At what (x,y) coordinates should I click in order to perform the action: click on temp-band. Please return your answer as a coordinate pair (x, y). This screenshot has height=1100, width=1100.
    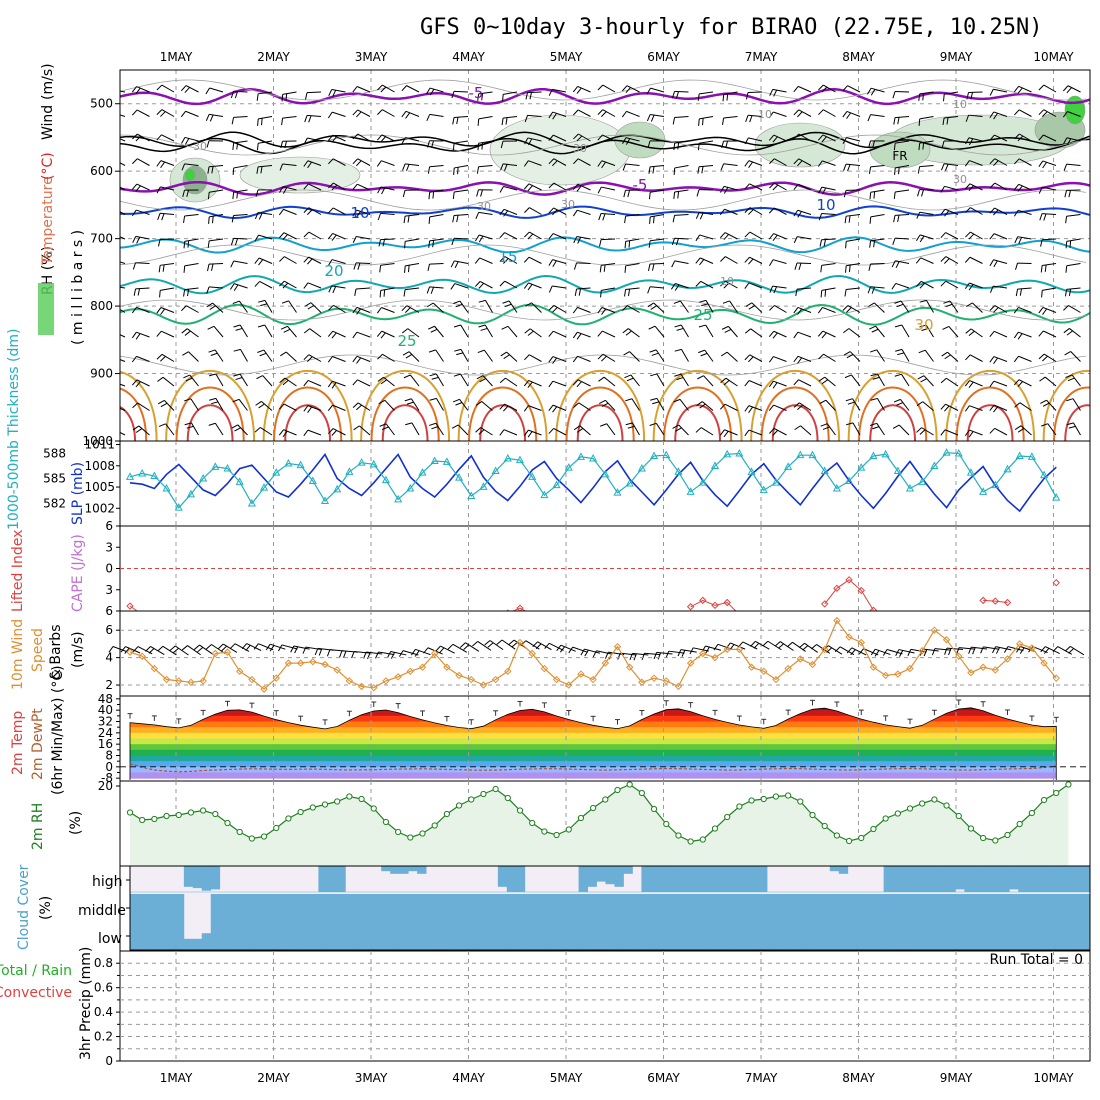
    Looking at the image, I should click on (593, 735).